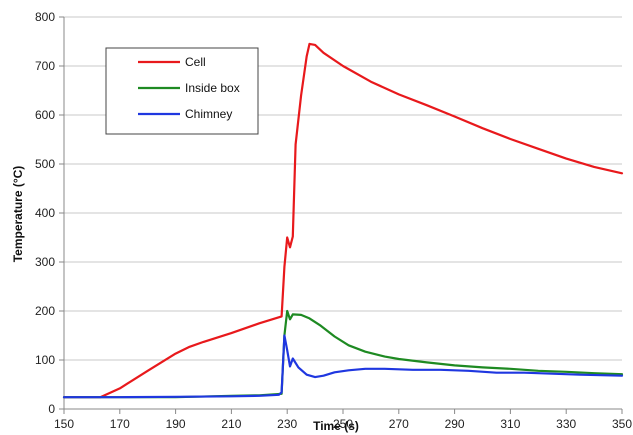 The width and height of the screenshot is (633, 435). Describe the element at coordinates (399, 424) in the screenshot. I see `x-tick-label: 270` at that location.